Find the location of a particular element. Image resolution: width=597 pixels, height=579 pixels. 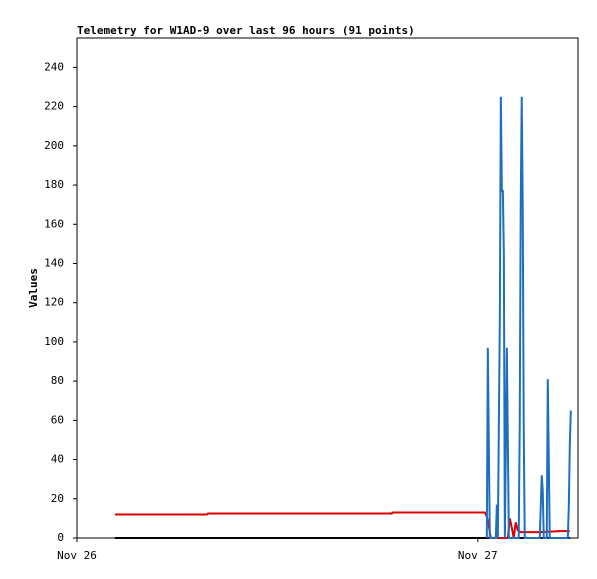

y-tick-label: 100 is located at coordinates (54, 341).